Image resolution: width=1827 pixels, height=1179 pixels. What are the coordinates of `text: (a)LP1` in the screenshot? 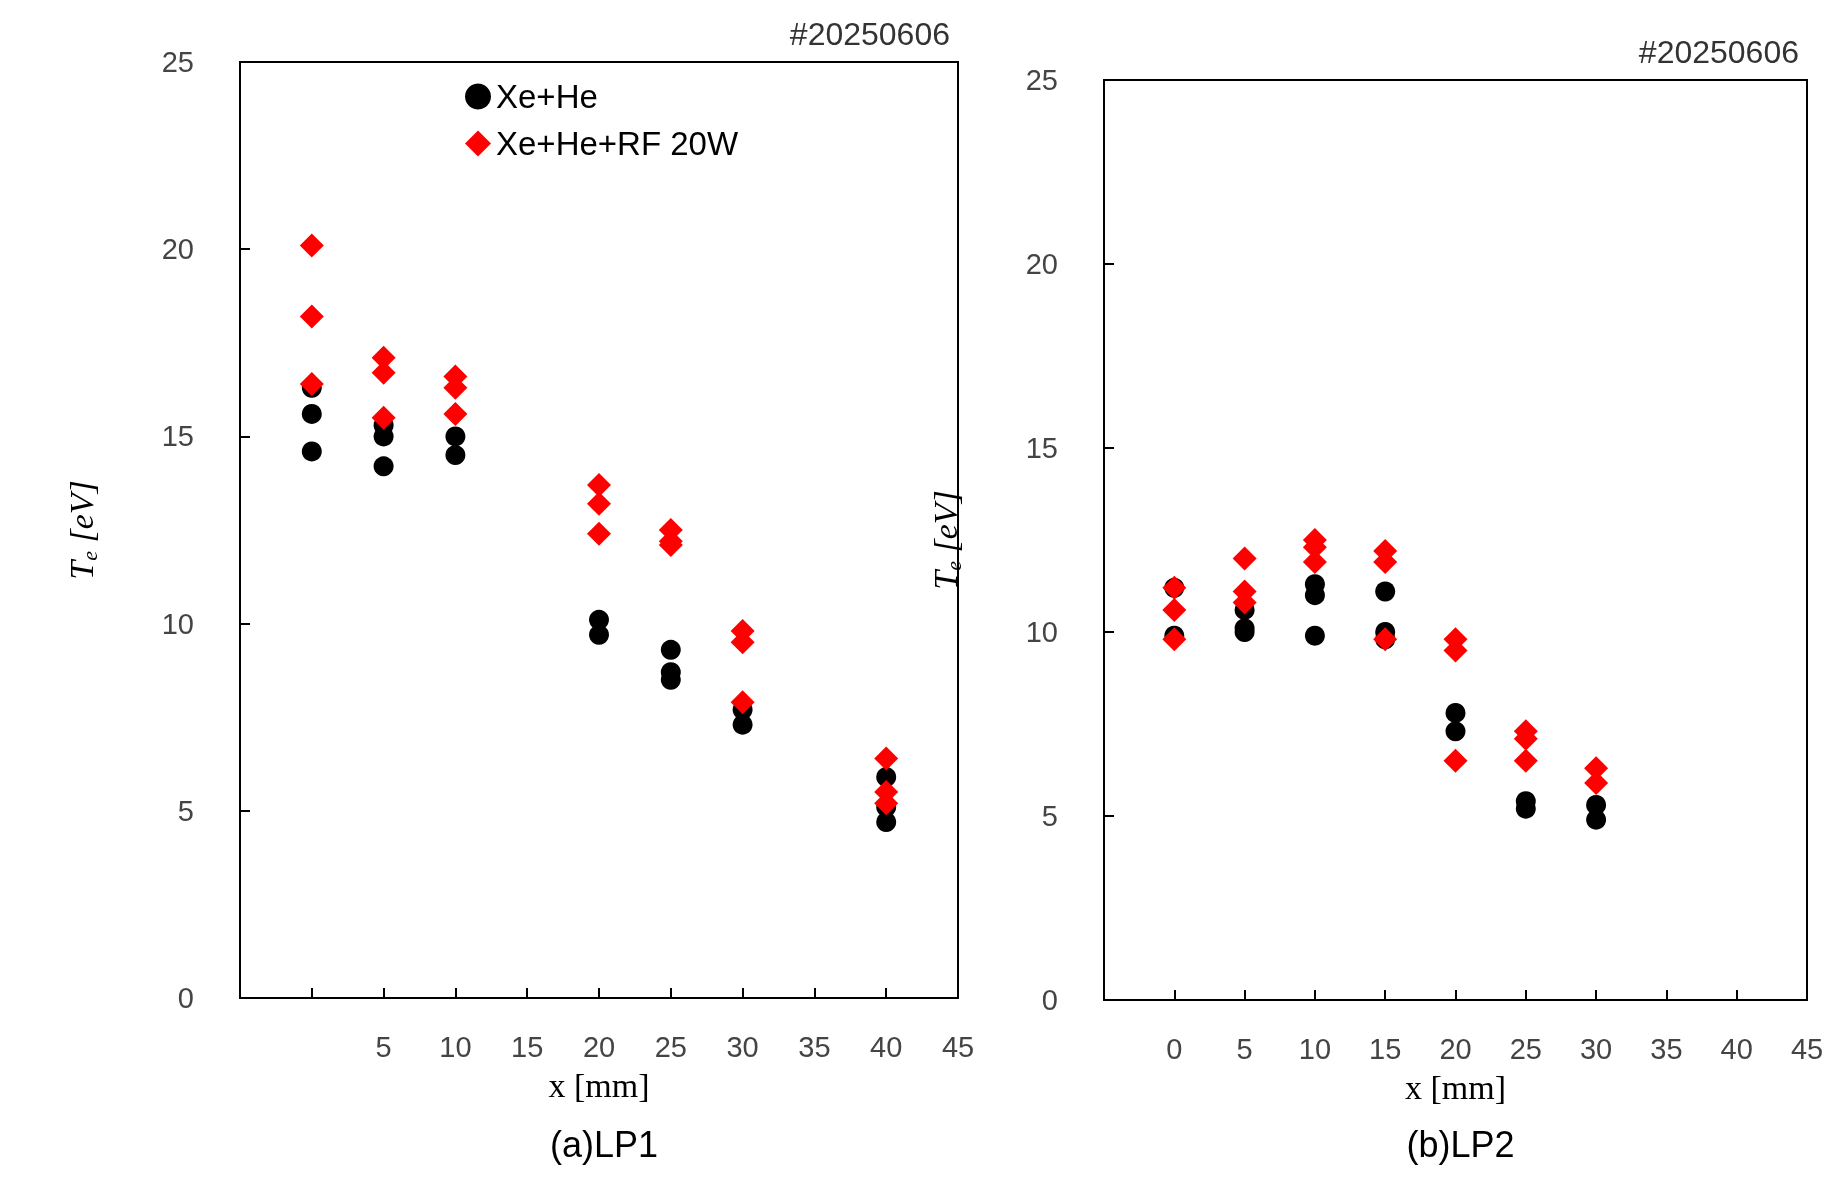 It's located at (604, 1144).